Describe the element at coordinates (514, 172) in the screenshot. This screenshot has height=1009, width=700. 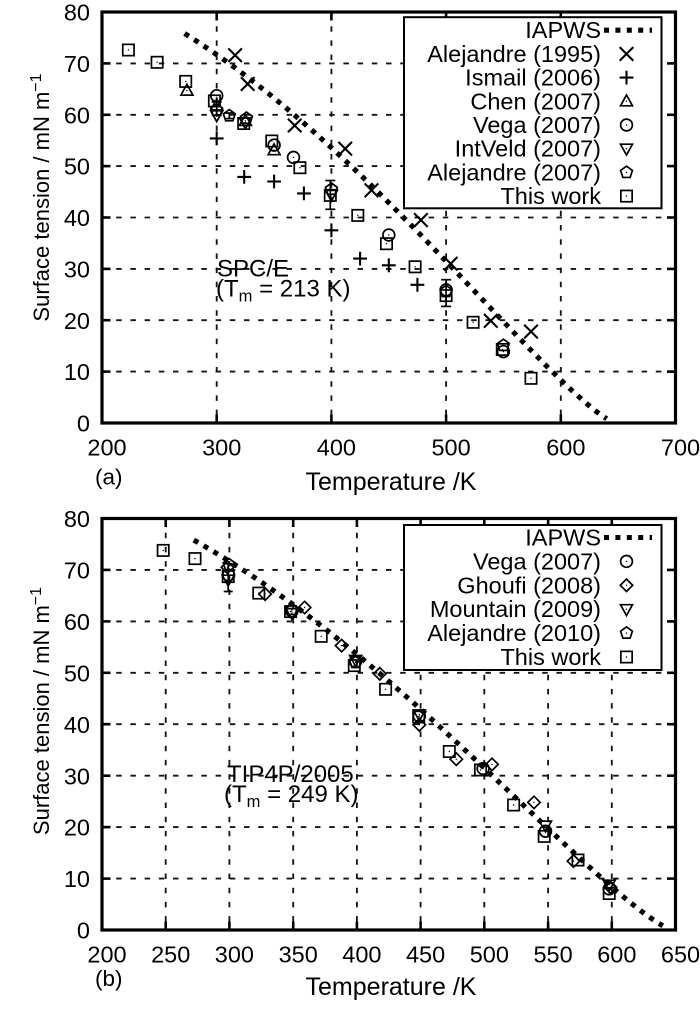
I see `svg-text: Alejandre (2007)` at that location.